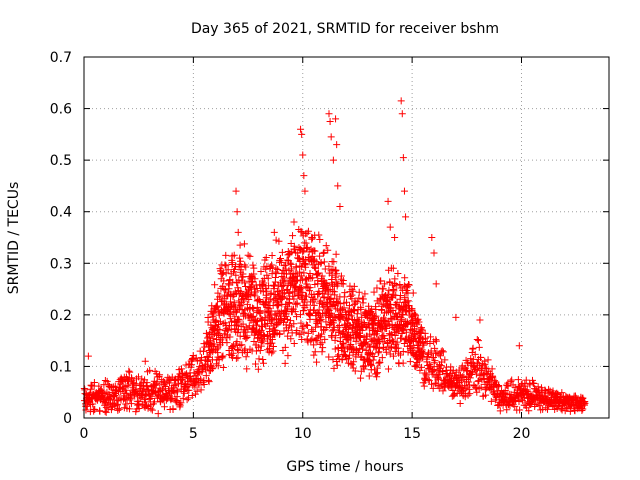 This screenshot has width=640, height=480. Describe the element at coordinates (344, 467) in the screenshot. I see `x-axis-label: GPS time / hours` at that location.